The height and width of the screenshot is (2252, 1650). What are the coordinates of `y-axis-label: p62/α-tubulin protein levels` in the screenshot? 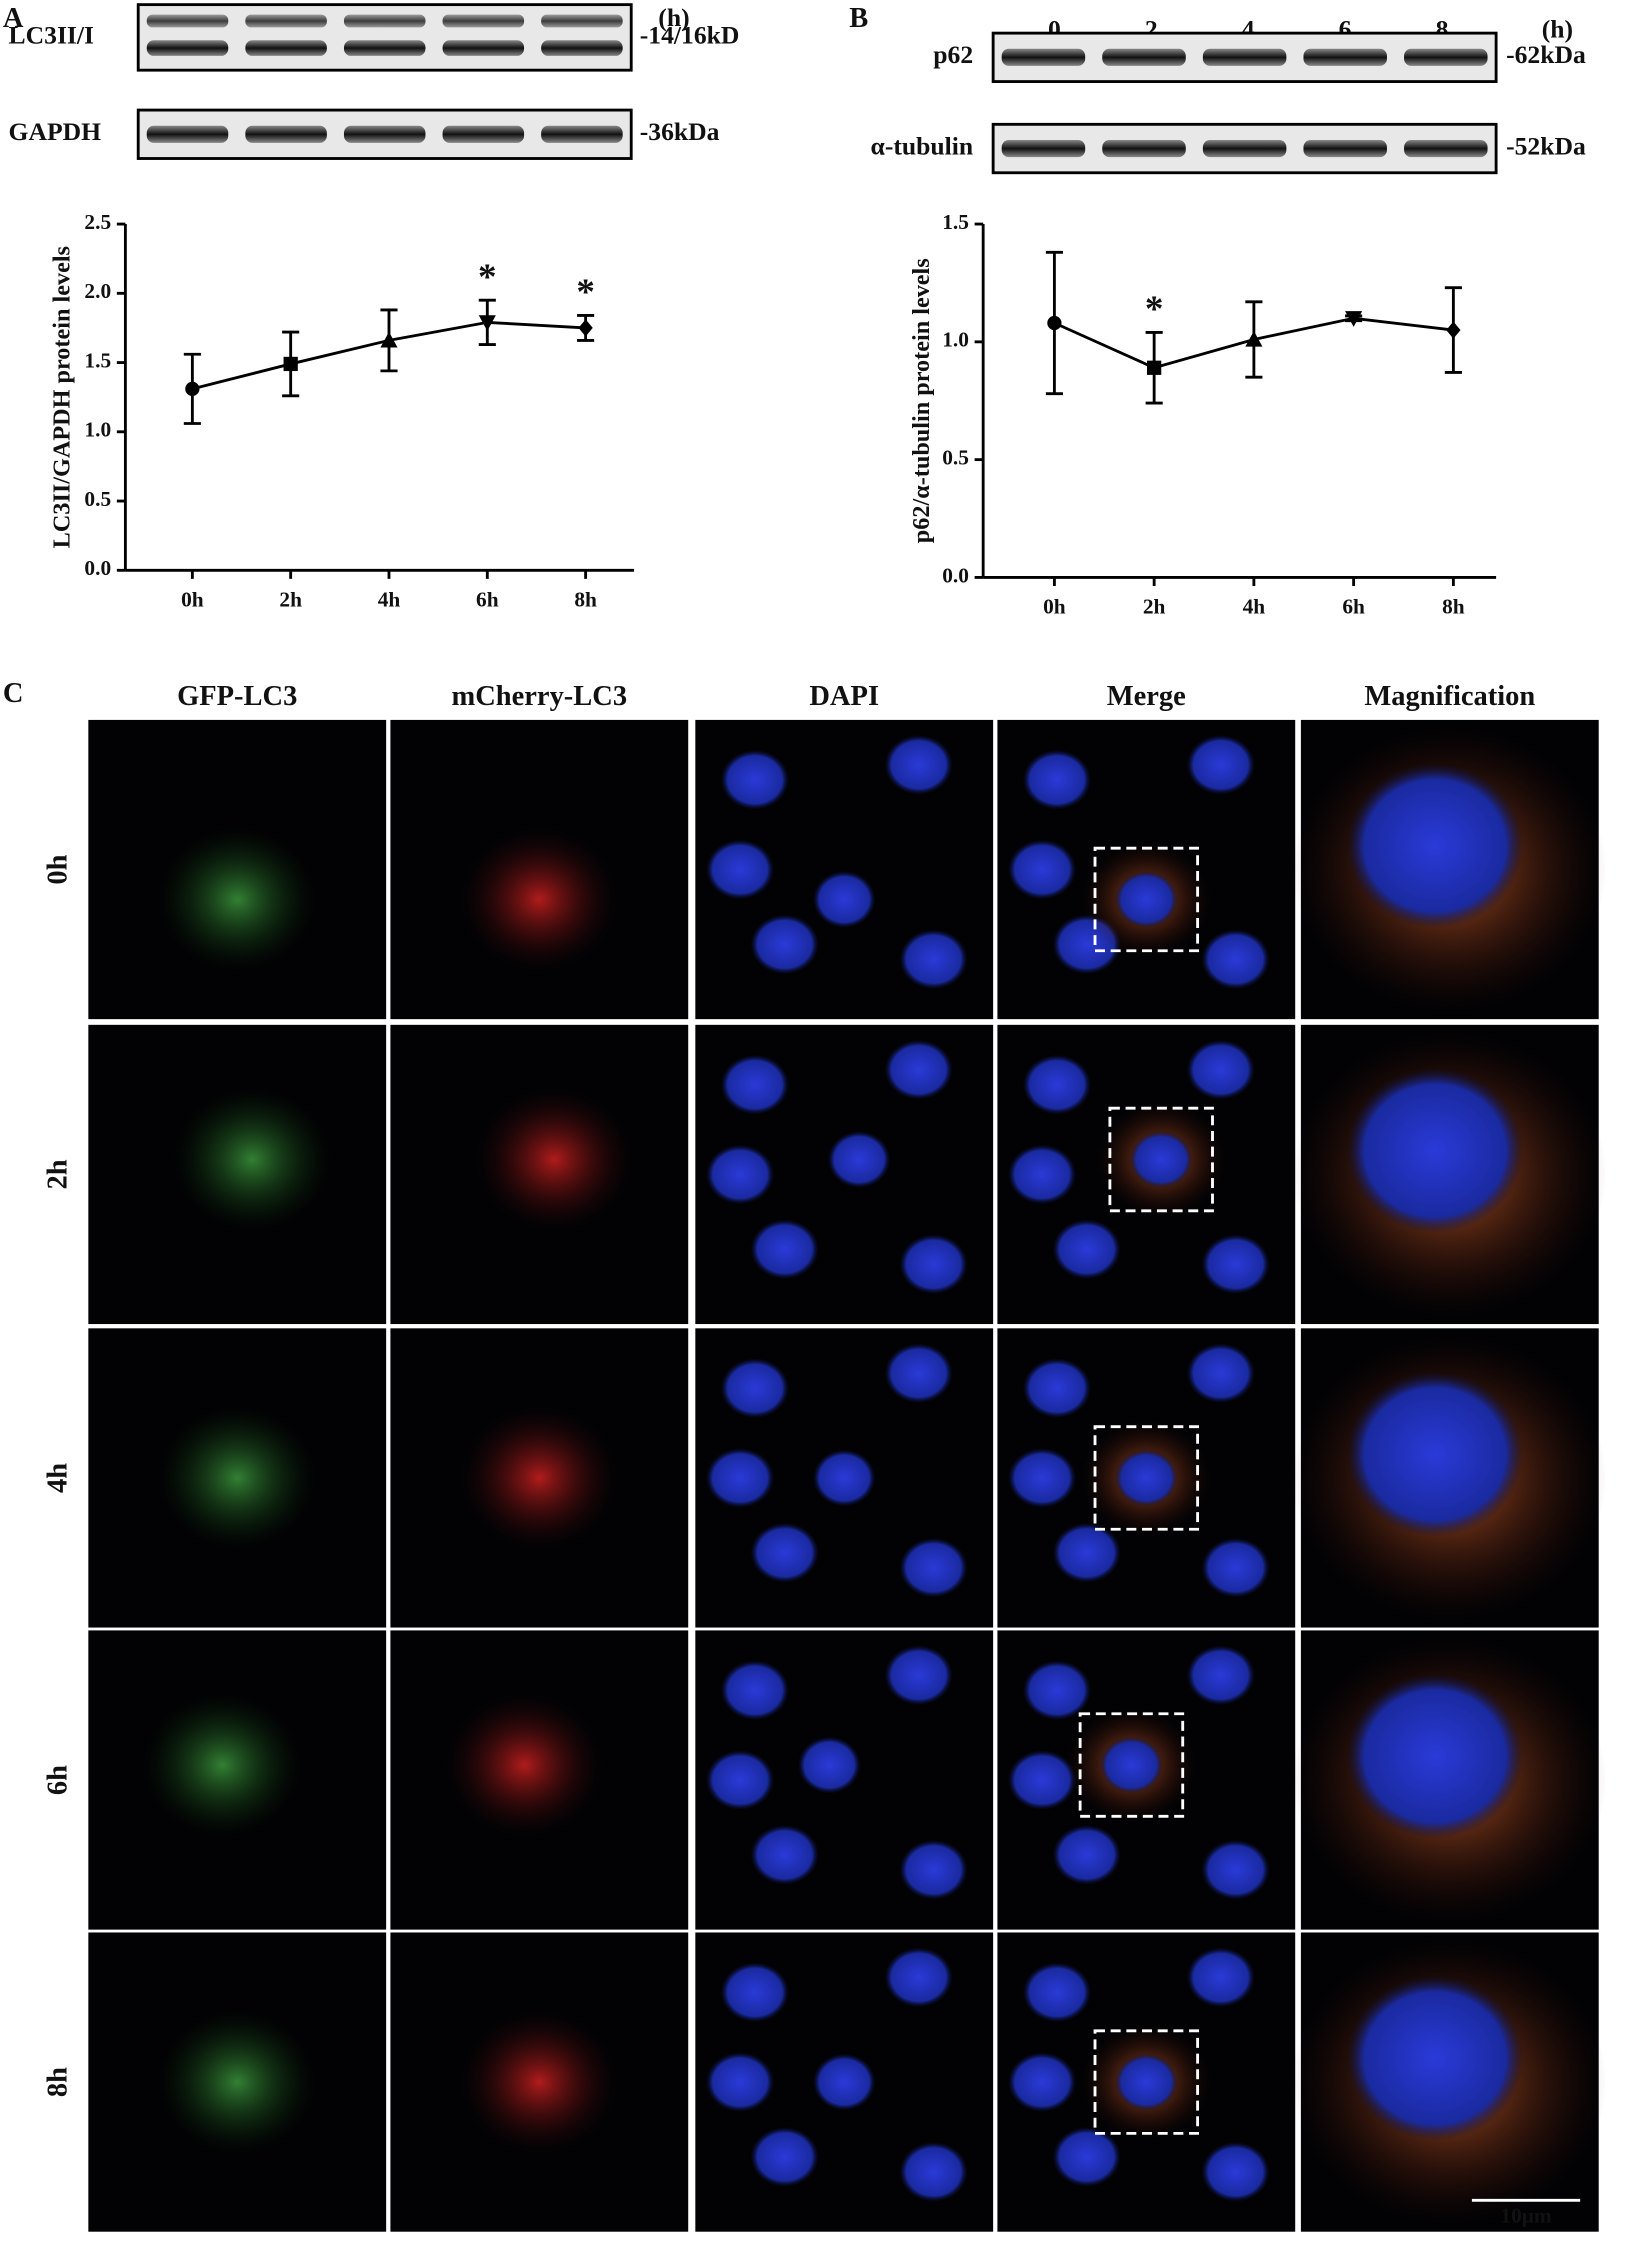 It's located at (921, 400).